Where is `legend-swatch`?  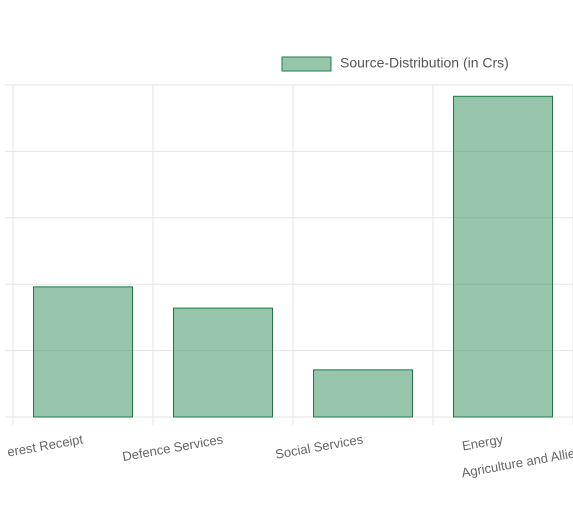 legend-swatch is located at coordinates (306, 64).